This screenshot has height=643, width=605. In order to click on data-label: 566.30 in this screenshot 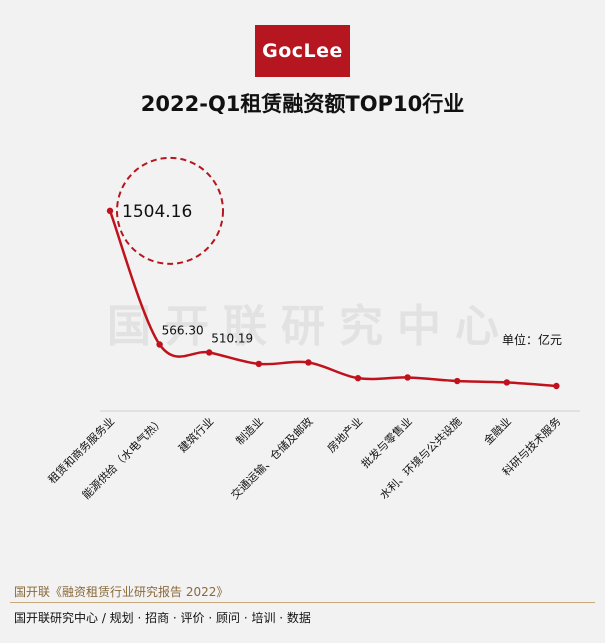, I will do `click(183, 330)`.